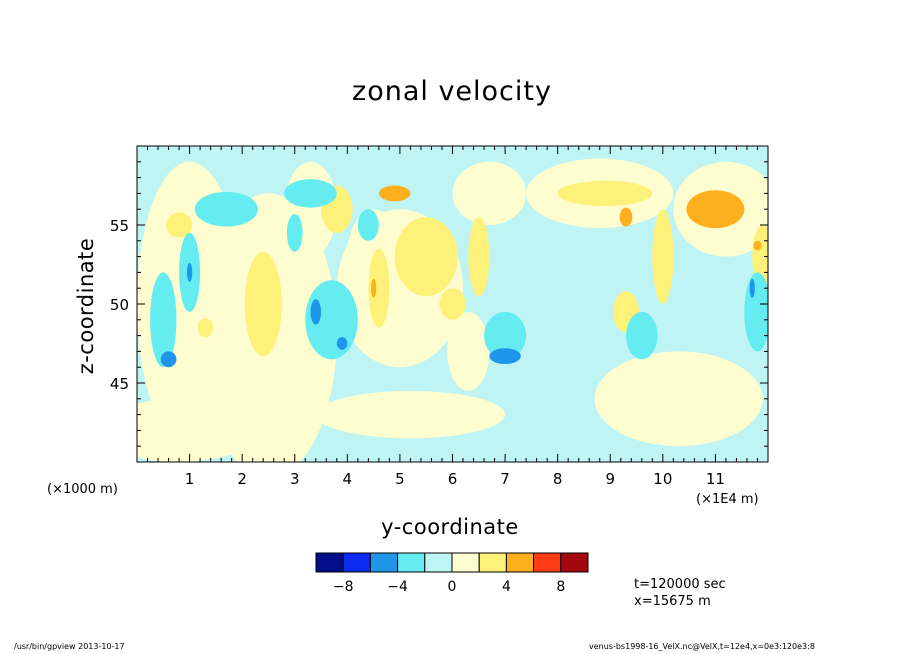 The height and width of the screenshot is (654, 904). What do you see at coordinates (452, 587) in the screenshot?
I see `colorbar-tick-label: 0` at bounding box center [452, 587].